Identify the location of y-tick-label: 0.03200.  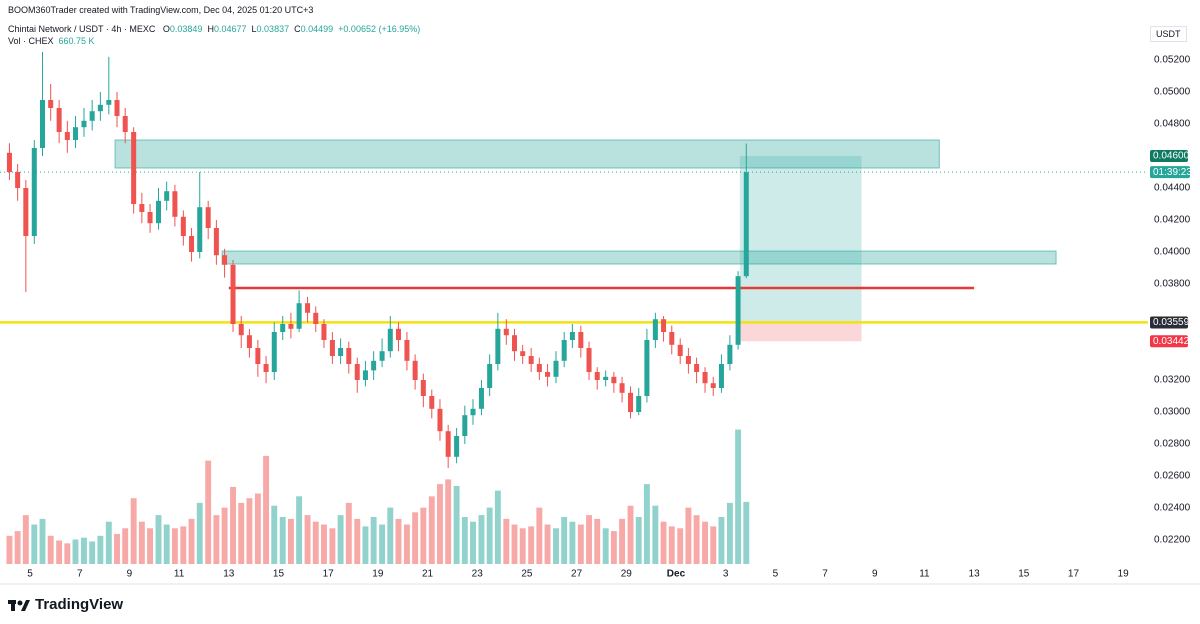
(1172, 380).